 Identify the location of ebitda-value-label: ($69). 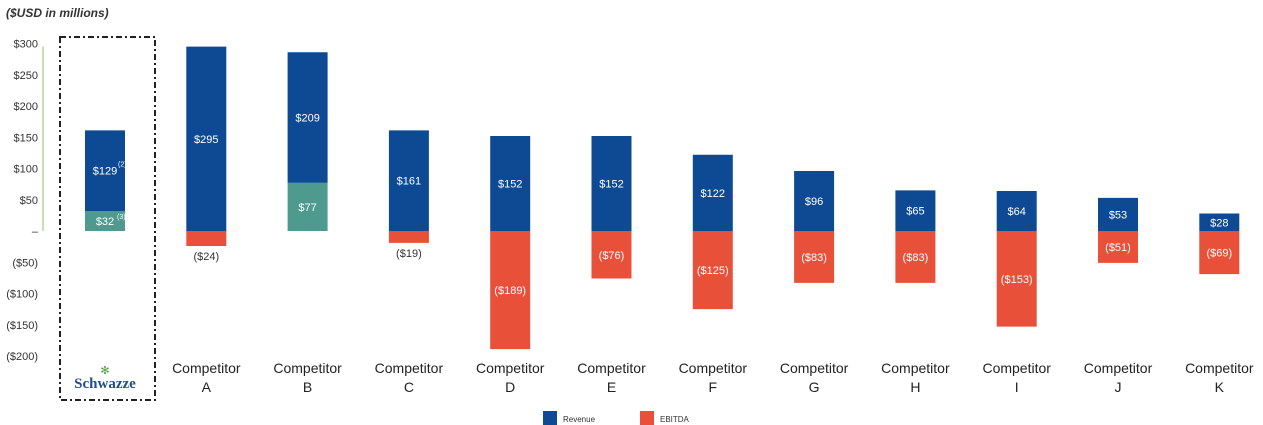
(1219, 254).